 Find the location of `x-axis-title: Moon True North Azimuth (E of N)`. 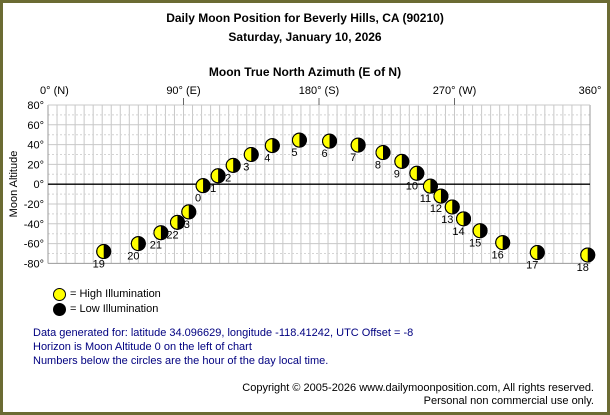

x-axis-title: Moon True North Azimuth (E of N) is located at coordinates (305, 72).